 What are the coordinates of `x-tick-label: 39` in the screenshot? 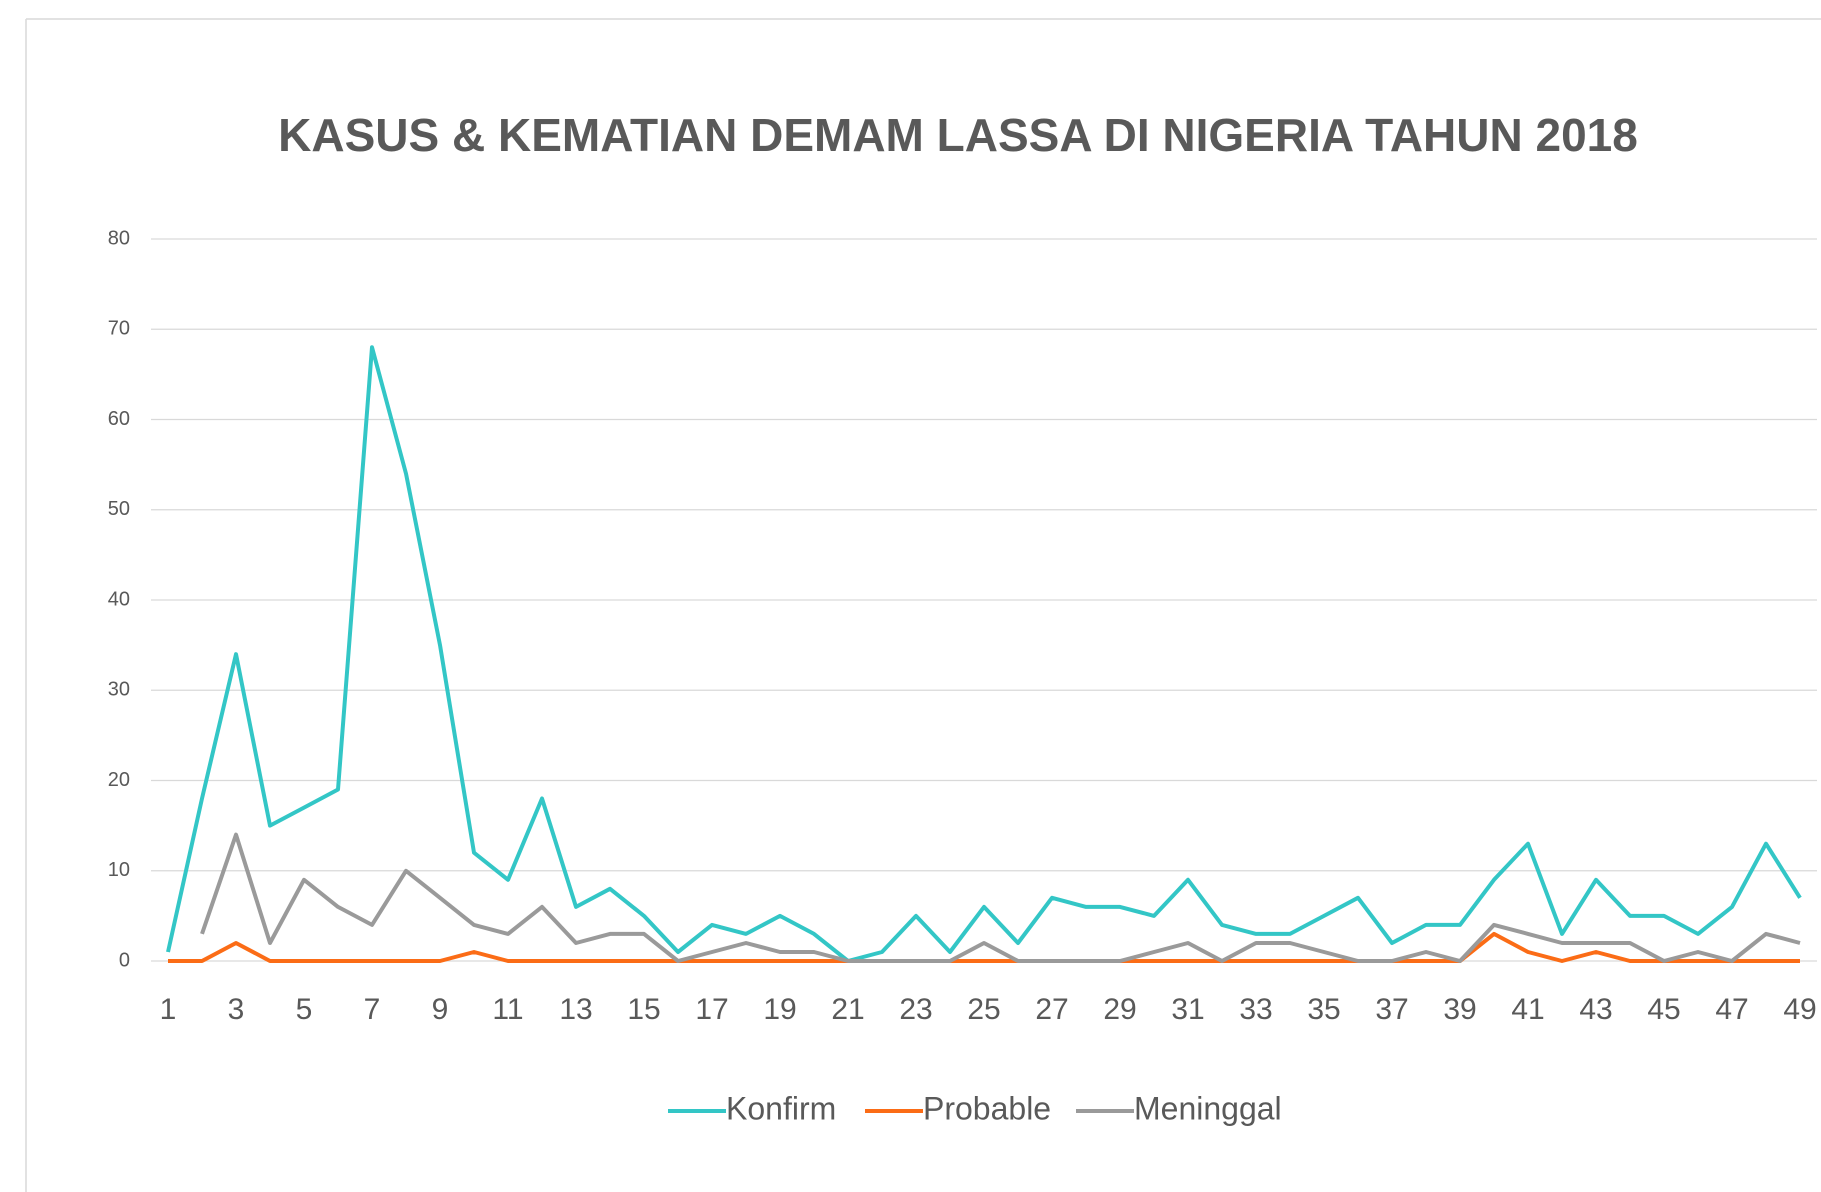 It's located at (1459, 1009).